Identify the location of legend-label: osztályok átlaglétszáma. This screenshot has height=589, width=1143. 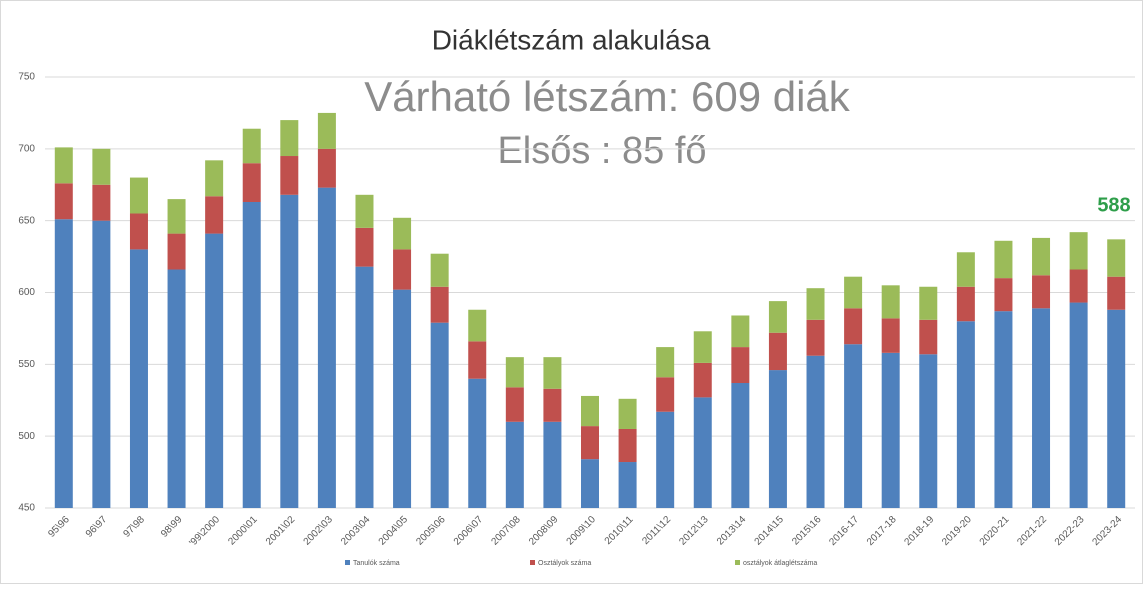
(780, 563).